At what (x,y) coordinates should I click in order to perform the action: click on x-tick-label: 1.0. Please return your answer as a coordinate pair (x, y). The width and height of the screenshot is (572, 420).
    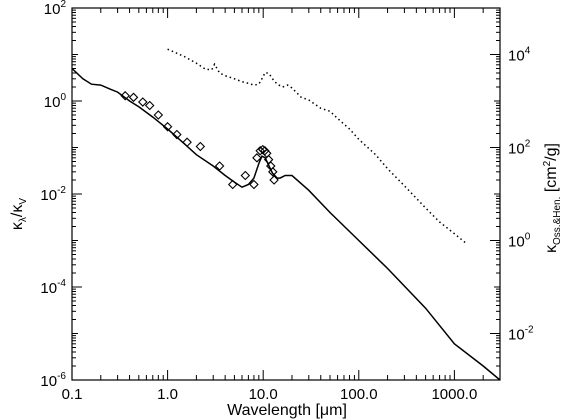
    Looking at the image, I should click on (167, 394).